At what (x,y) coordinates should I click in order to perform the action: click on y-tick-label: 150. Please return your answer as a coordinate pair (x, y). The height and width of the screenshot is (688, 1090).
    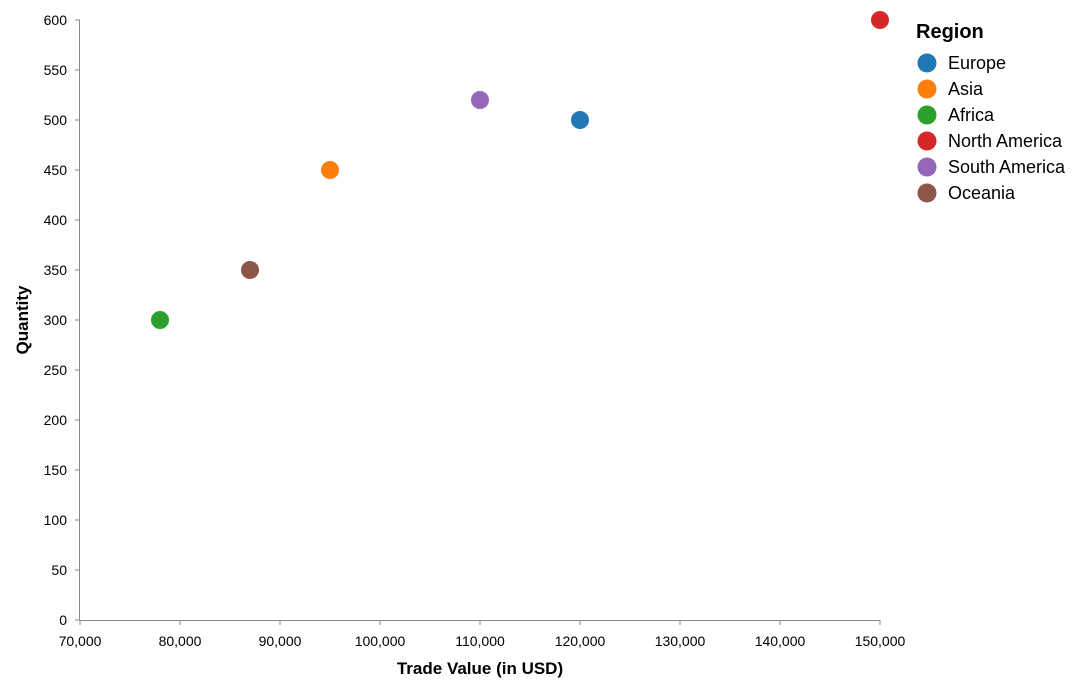
    Looking at the image, I should click on (56, 470).